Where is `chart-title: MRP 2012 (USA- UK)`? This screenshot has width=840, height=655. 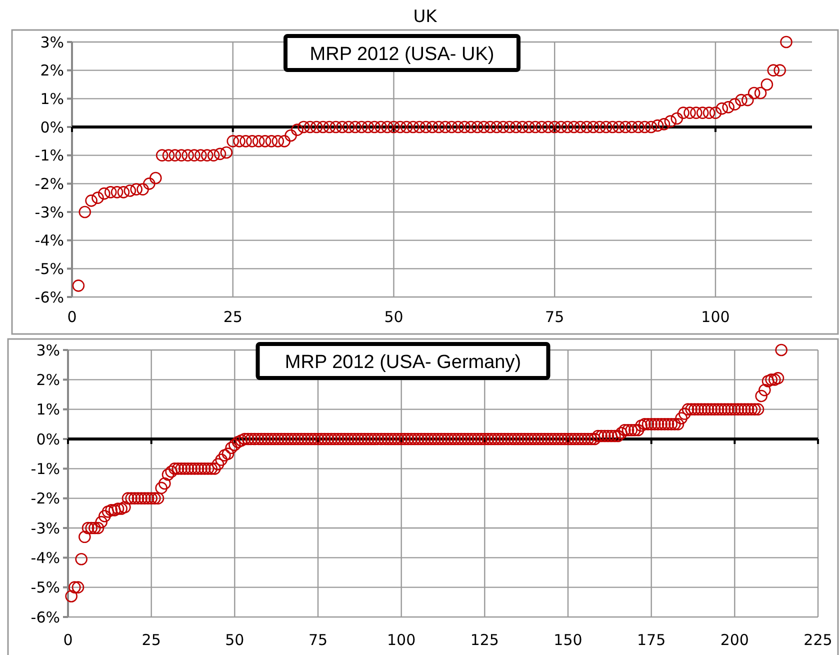
chart-title: MRP 2012 (USA- UK) is located at coordinates (402, 54).